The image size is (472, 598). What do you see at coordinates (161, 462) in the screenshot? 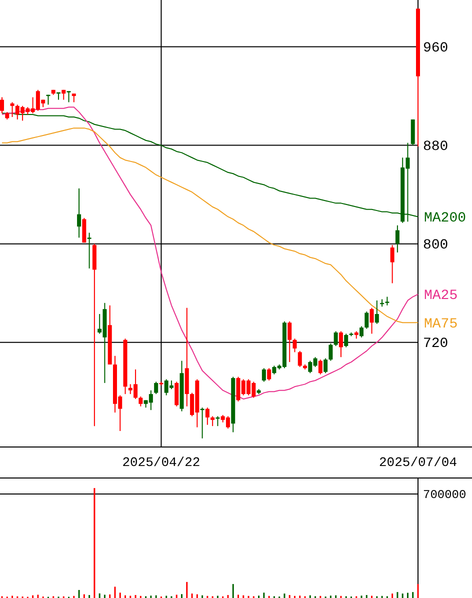
I see `x-tick-label: 2025/04/22` at bounding box center [161, 462].